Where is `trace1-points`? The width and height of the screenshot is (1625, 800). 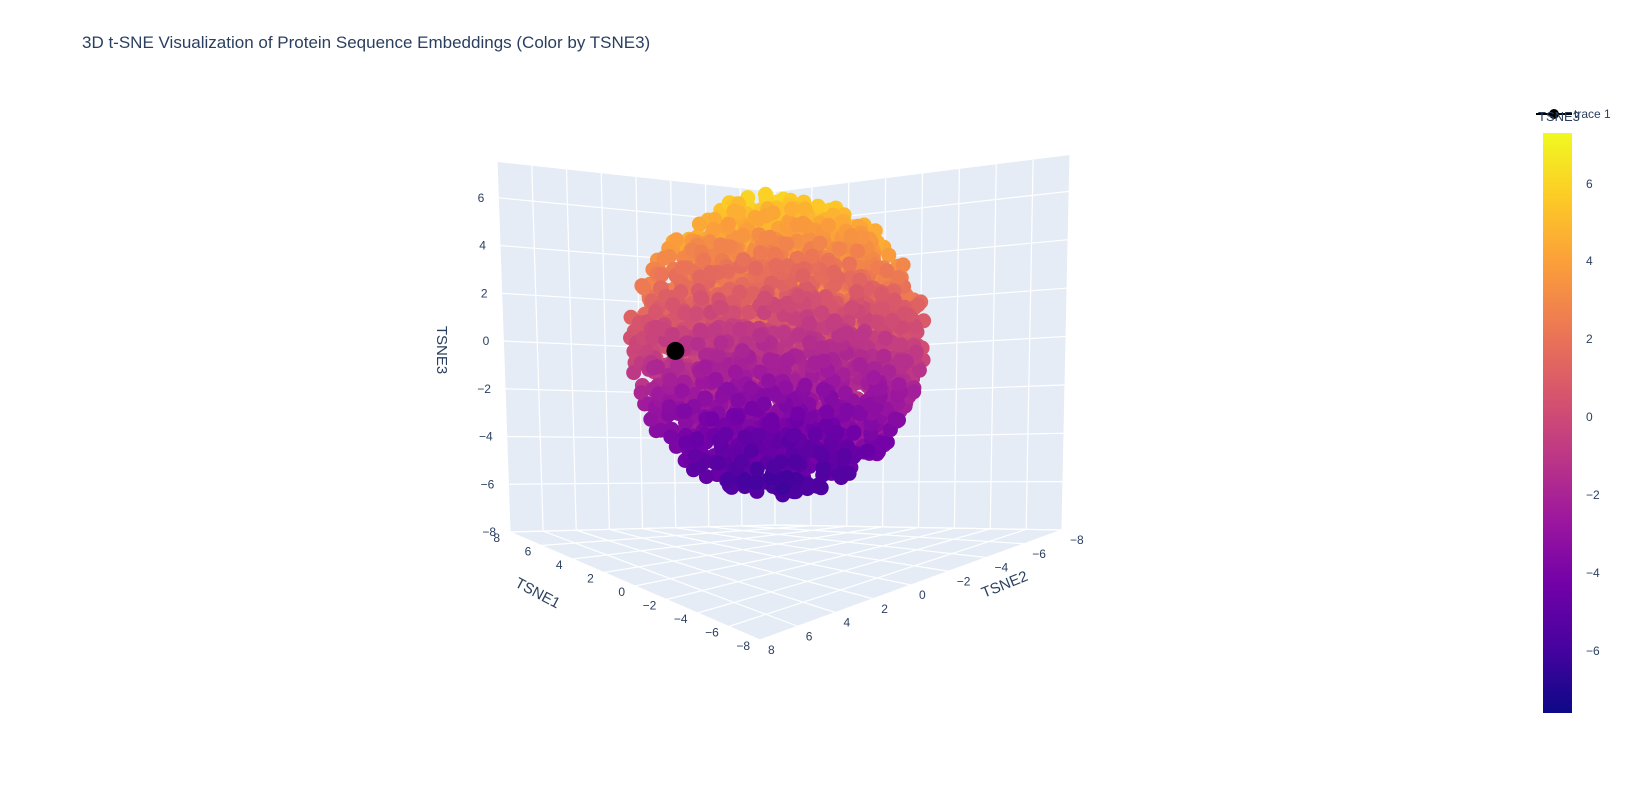
trace1-points is located at coordinates (675, 350).